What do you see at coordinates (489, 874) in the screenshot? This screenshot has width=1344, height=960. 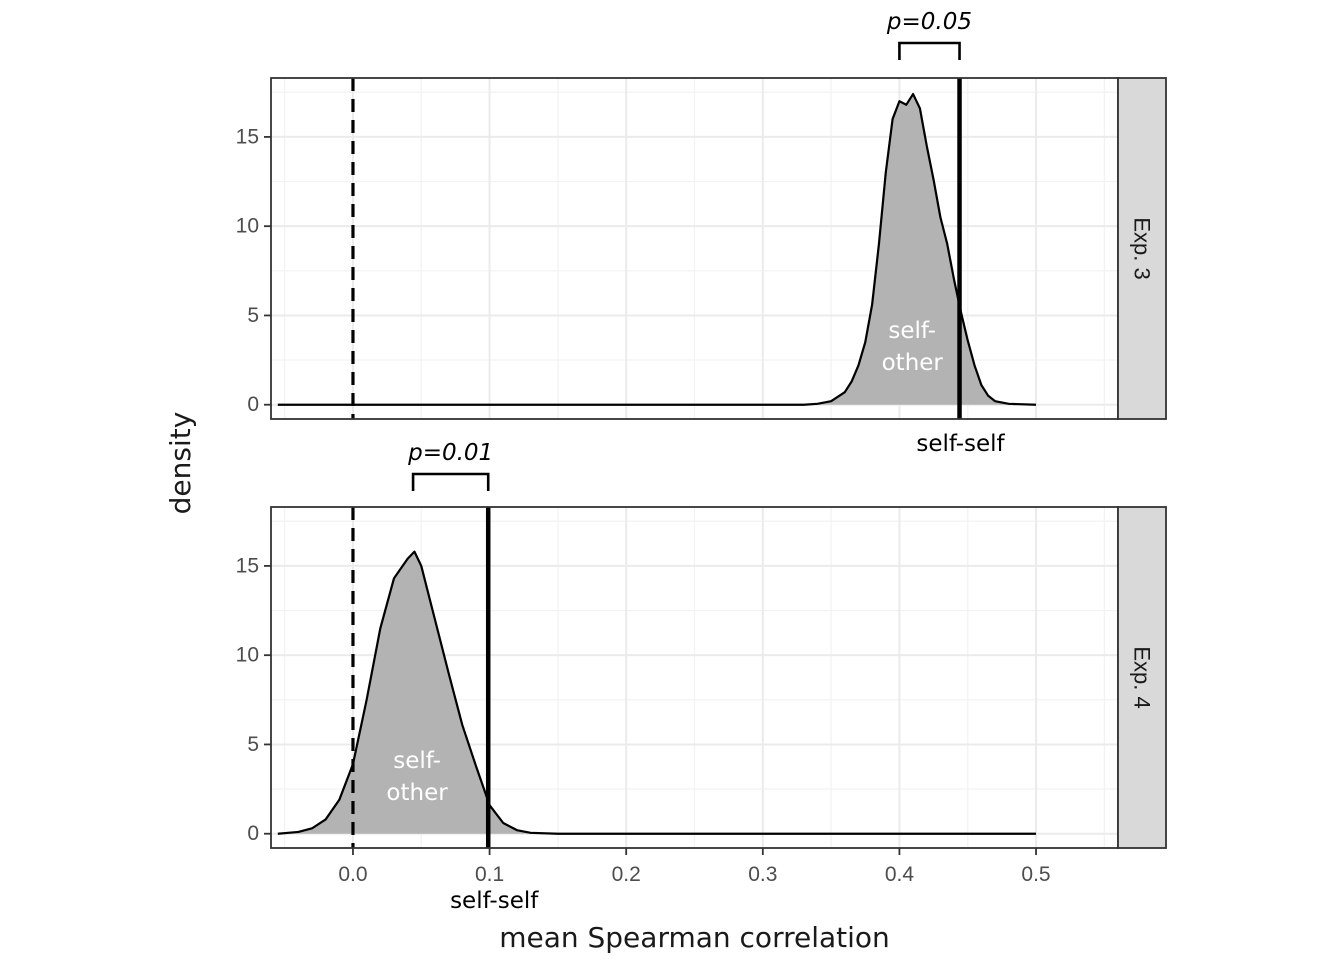 I see `x-tick-label: 0.1` at bounding box center [489, 874].